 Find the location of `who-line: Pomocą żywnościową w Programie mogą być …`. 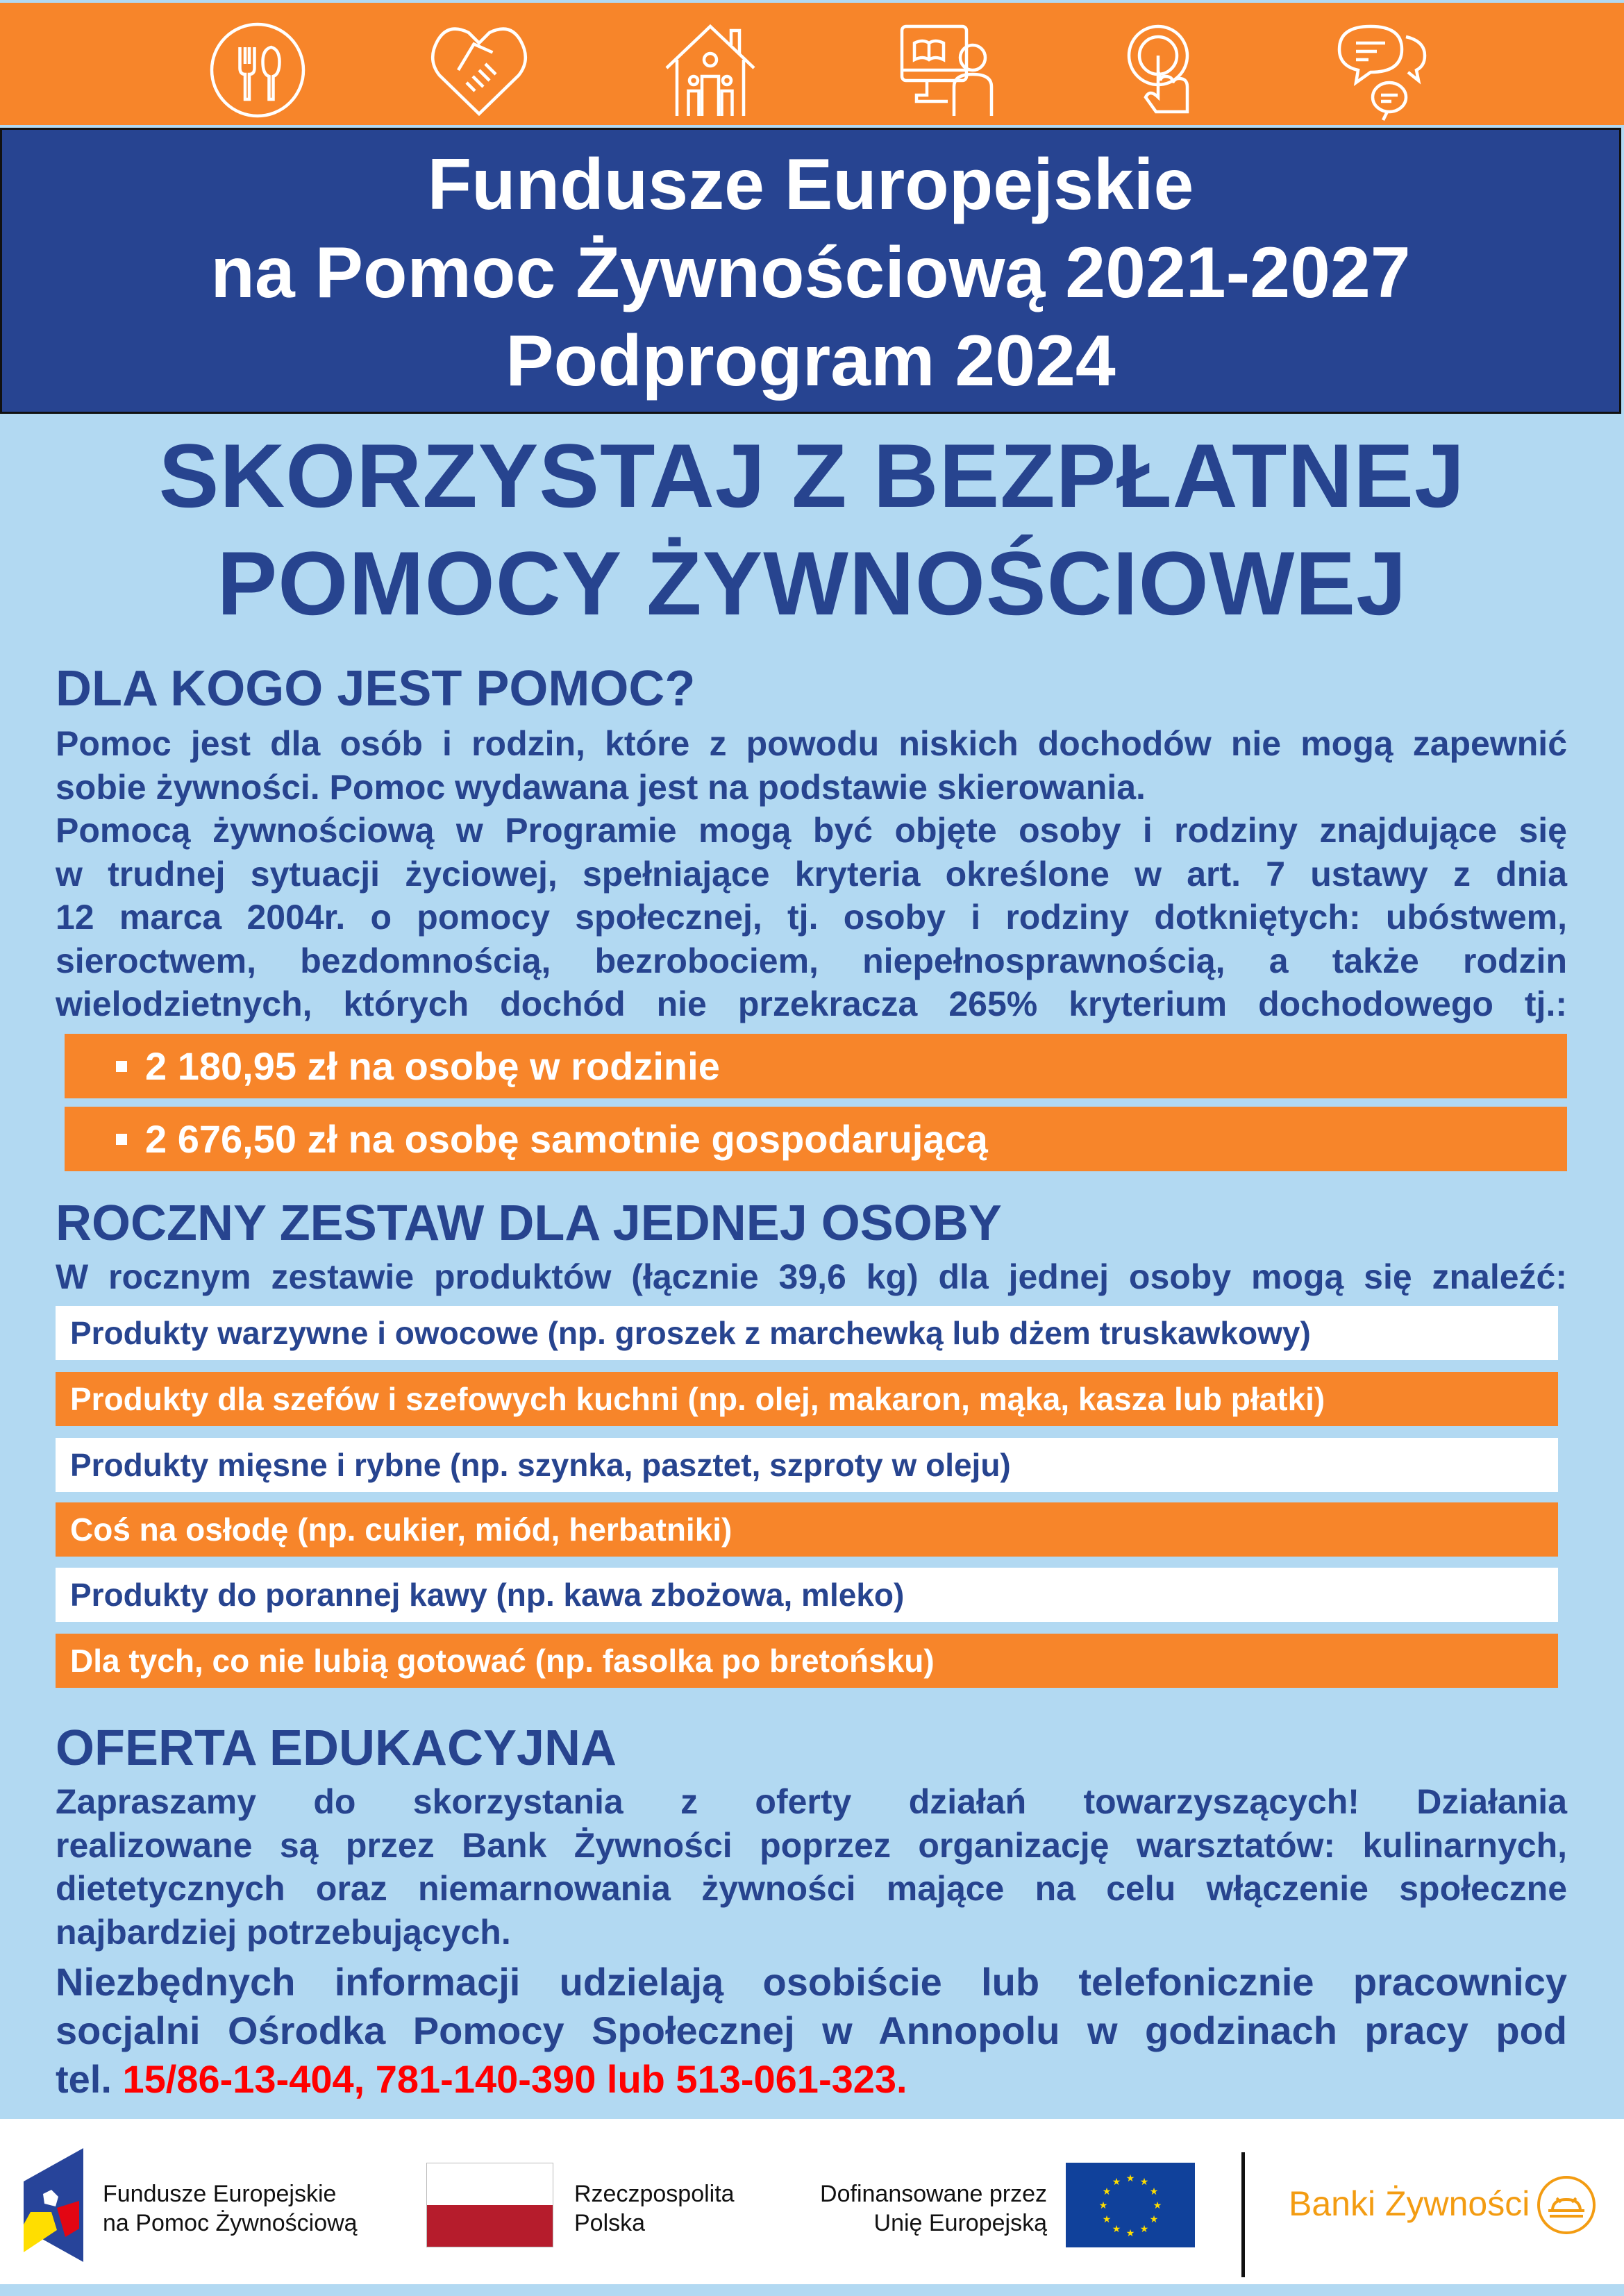

who-line: Pomocą żywnościową w Programie mogą być … is located at coordinates (811, 830).